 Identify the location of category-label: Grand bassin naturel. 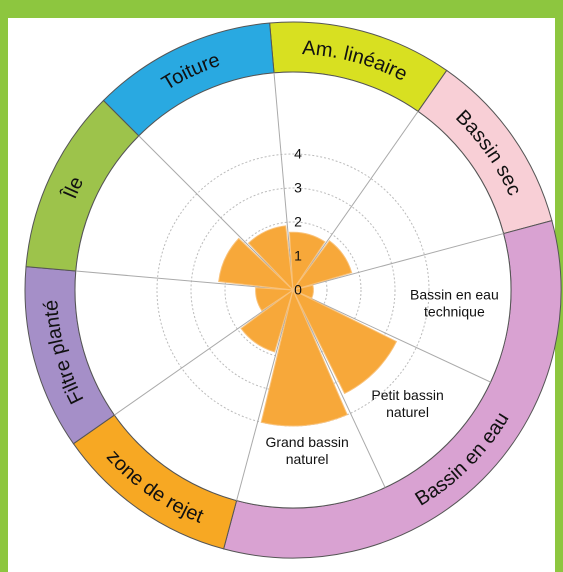
(306, 450).